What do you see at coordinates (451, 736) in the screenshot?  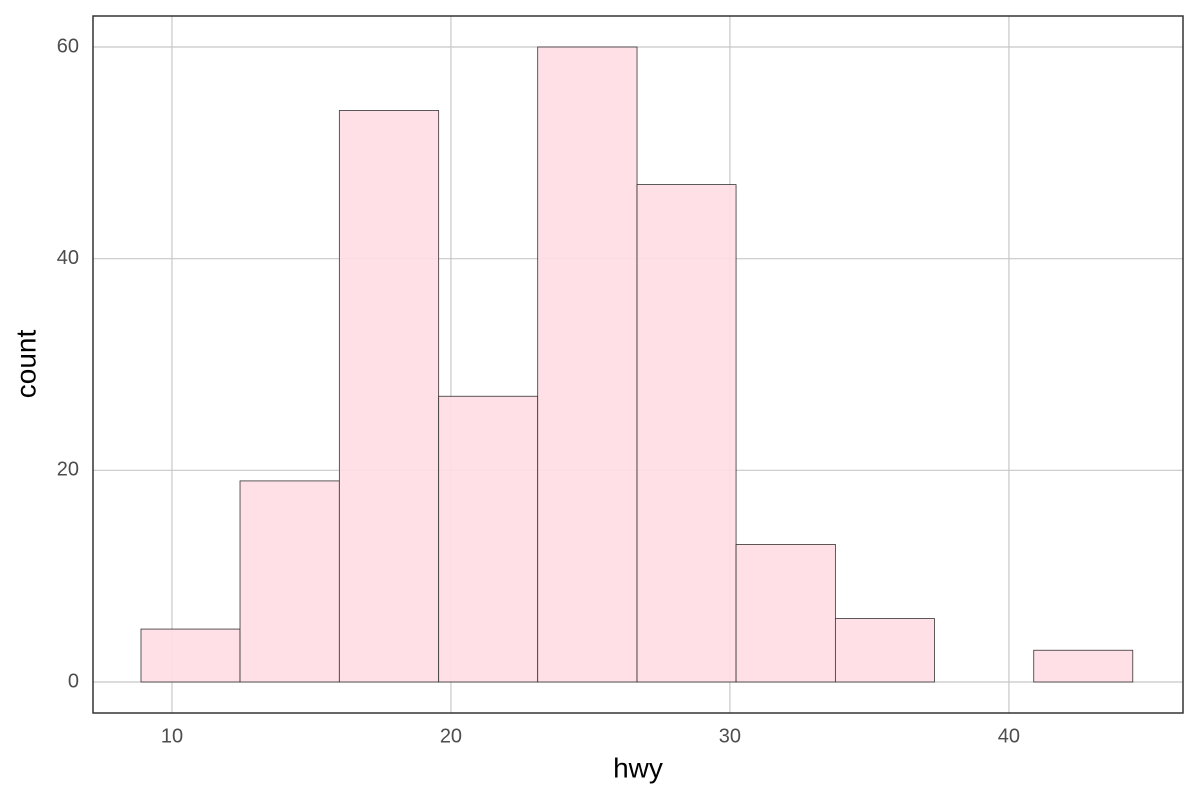 I see `x-tick-label: 20` at bounding box center [451, 736].